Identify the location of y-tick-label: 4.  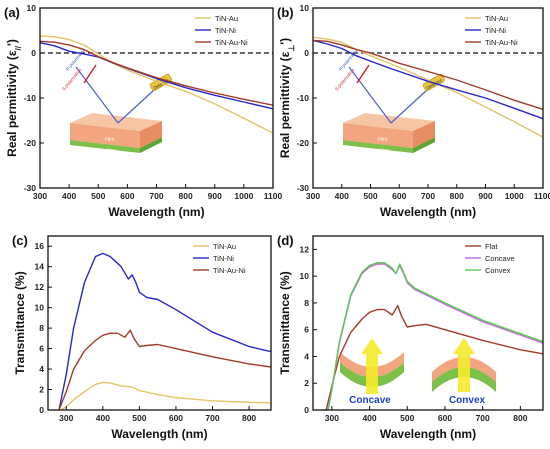
(306, 356).